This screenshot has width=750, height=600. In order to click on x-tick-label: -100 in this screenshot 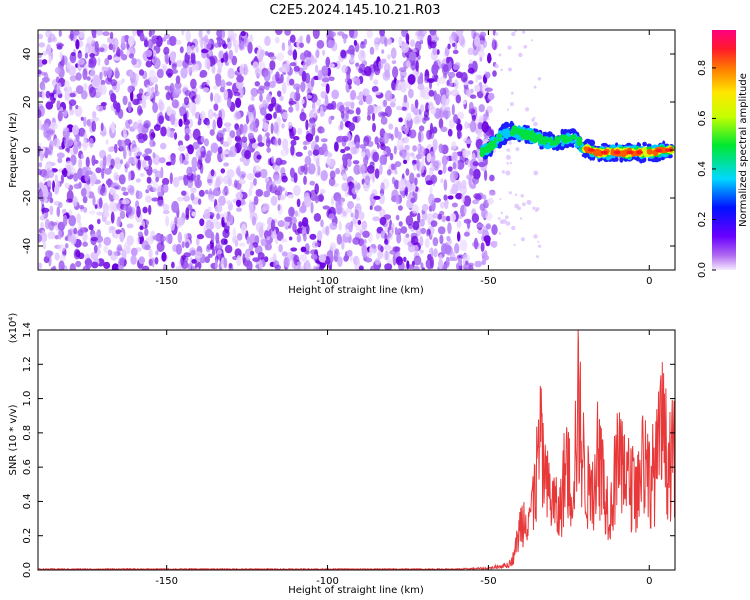, I will do `click(327, 581)`.